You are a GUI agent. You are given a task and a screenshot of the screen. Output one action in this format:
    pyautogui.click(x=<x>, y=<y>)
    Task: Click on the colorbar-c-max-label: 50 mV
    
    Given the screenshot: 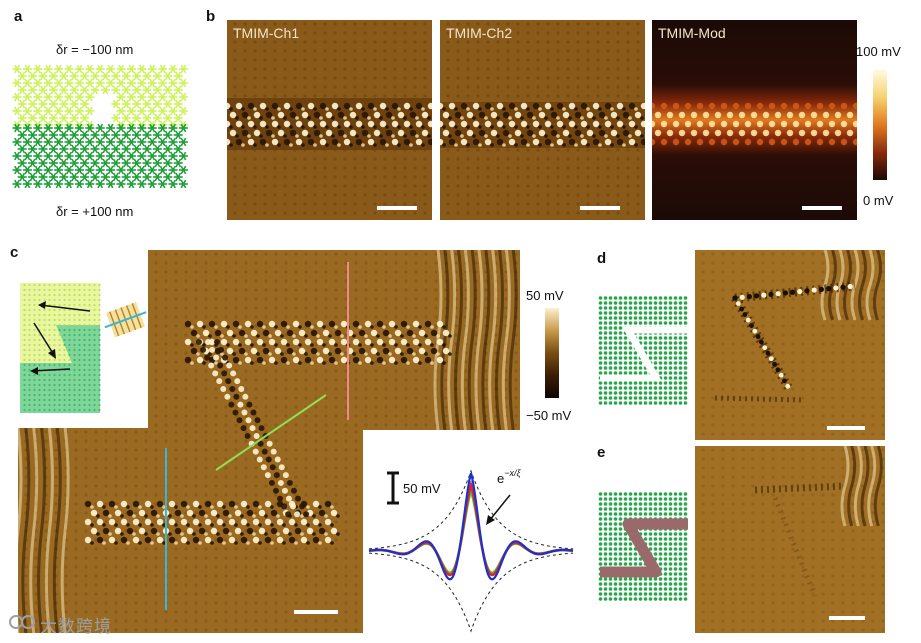 What is the action you would take?
    pyautogui.click(x=545, y=295)
    